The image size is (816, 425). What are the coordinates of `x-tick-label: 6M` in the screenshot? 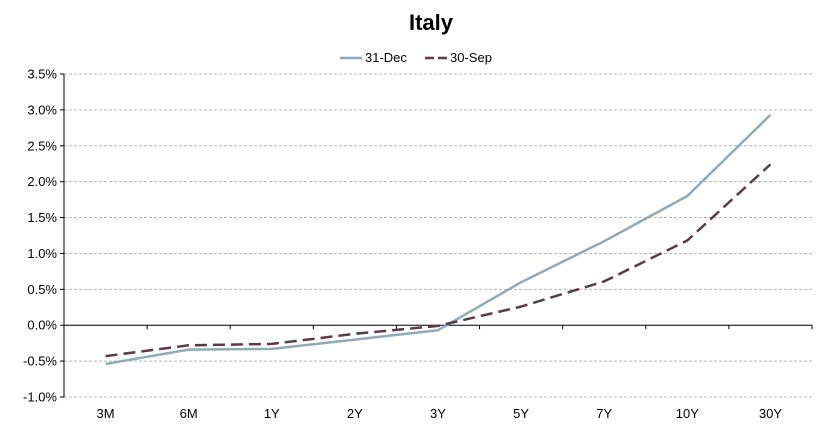 It's located at (189, 413).